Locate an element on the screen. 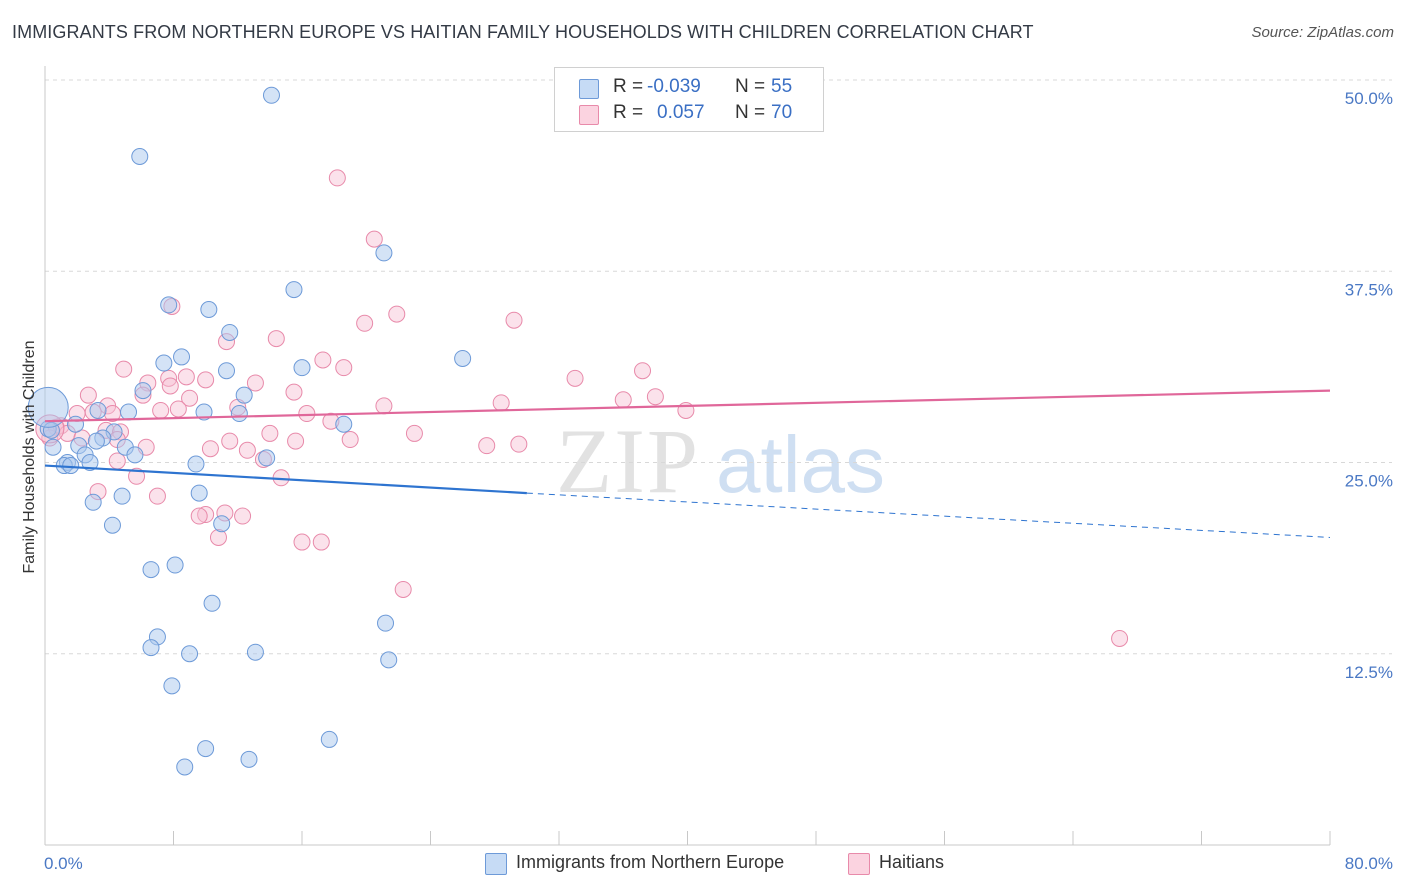  haitians-trend-line is located at coordinates (687, 406).